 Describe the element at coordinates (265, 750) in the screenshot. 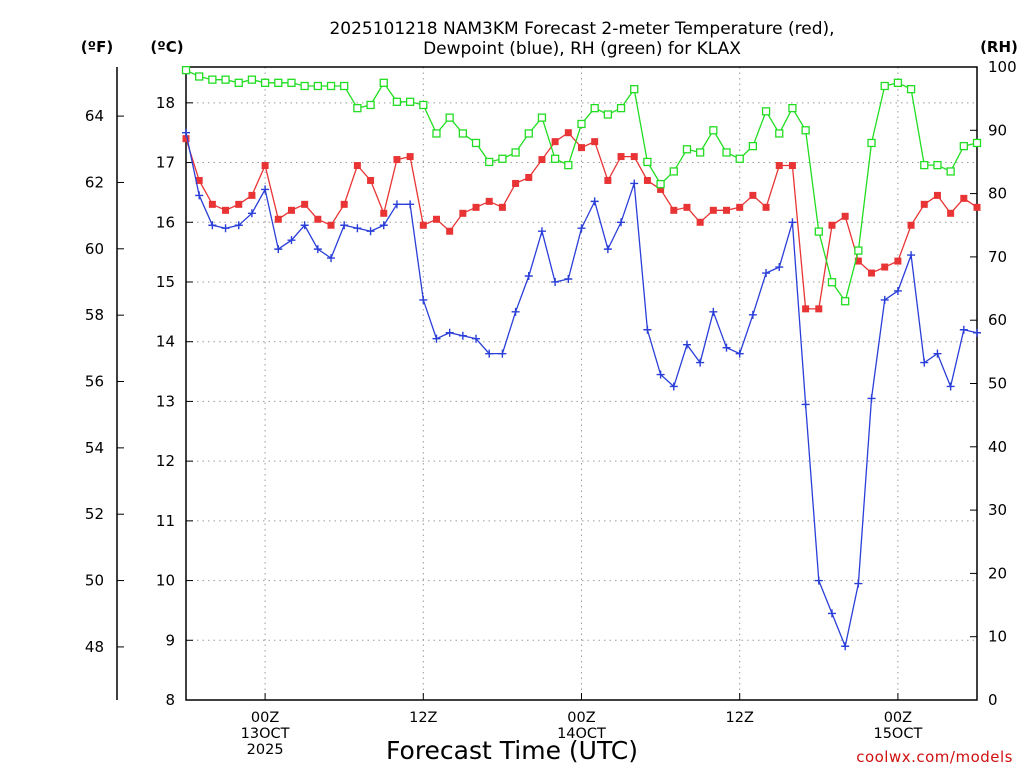

I see `x-tick-label: 2025` at that location.